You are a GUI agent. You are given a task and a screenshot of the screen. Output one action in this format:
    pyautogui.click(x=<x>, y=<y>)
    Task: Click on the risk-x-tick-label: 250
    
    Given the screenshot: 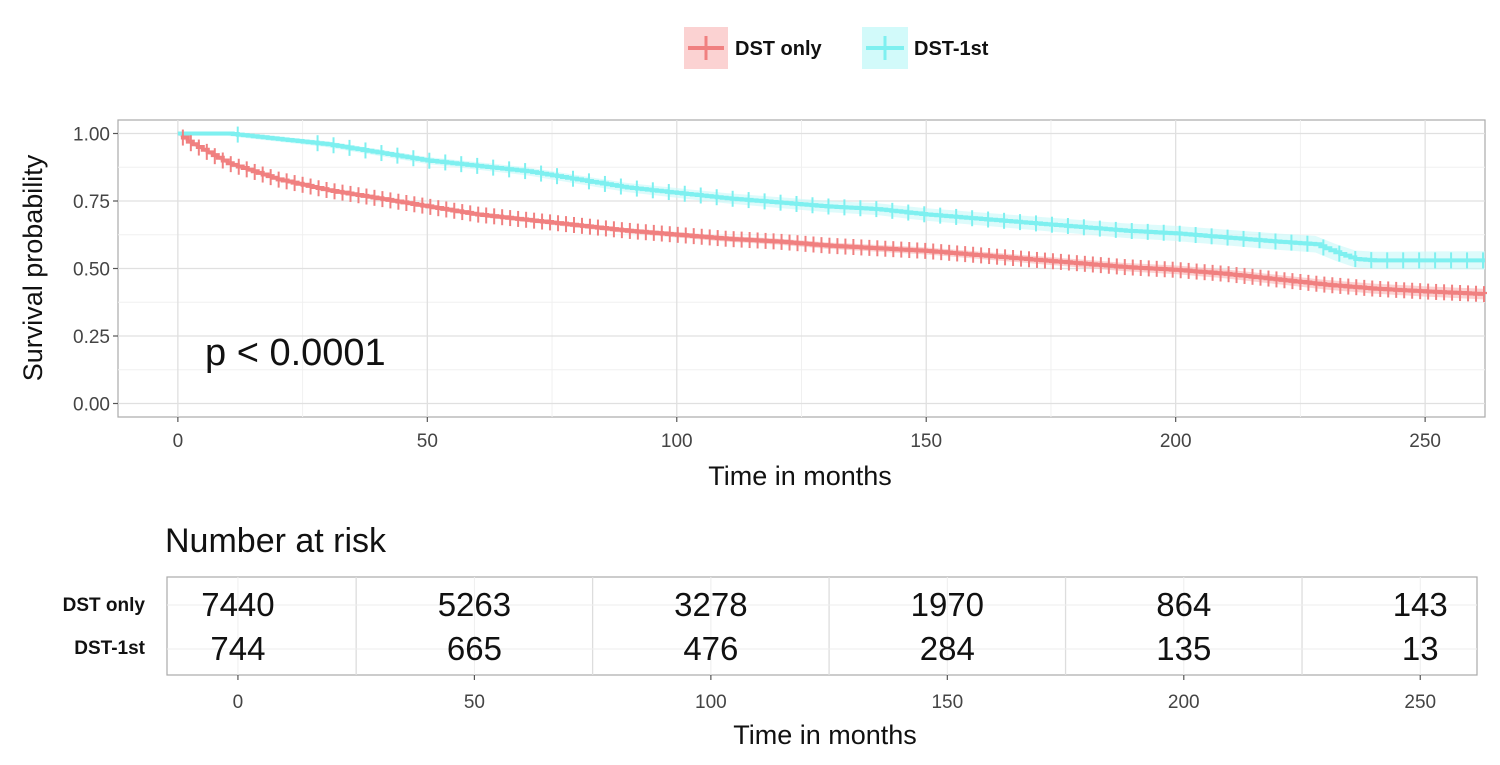 What is the action you would take?
    pyautogui.click(x=1420, y=702)
    